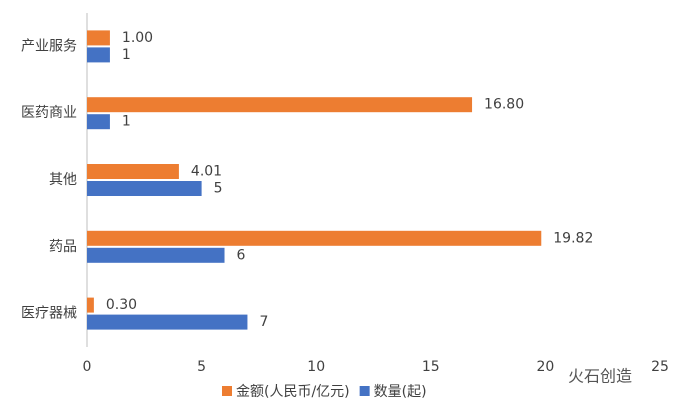 The image size is (681, 407). I want to click on y-tick-label: 产业服务, so click(49, 46).